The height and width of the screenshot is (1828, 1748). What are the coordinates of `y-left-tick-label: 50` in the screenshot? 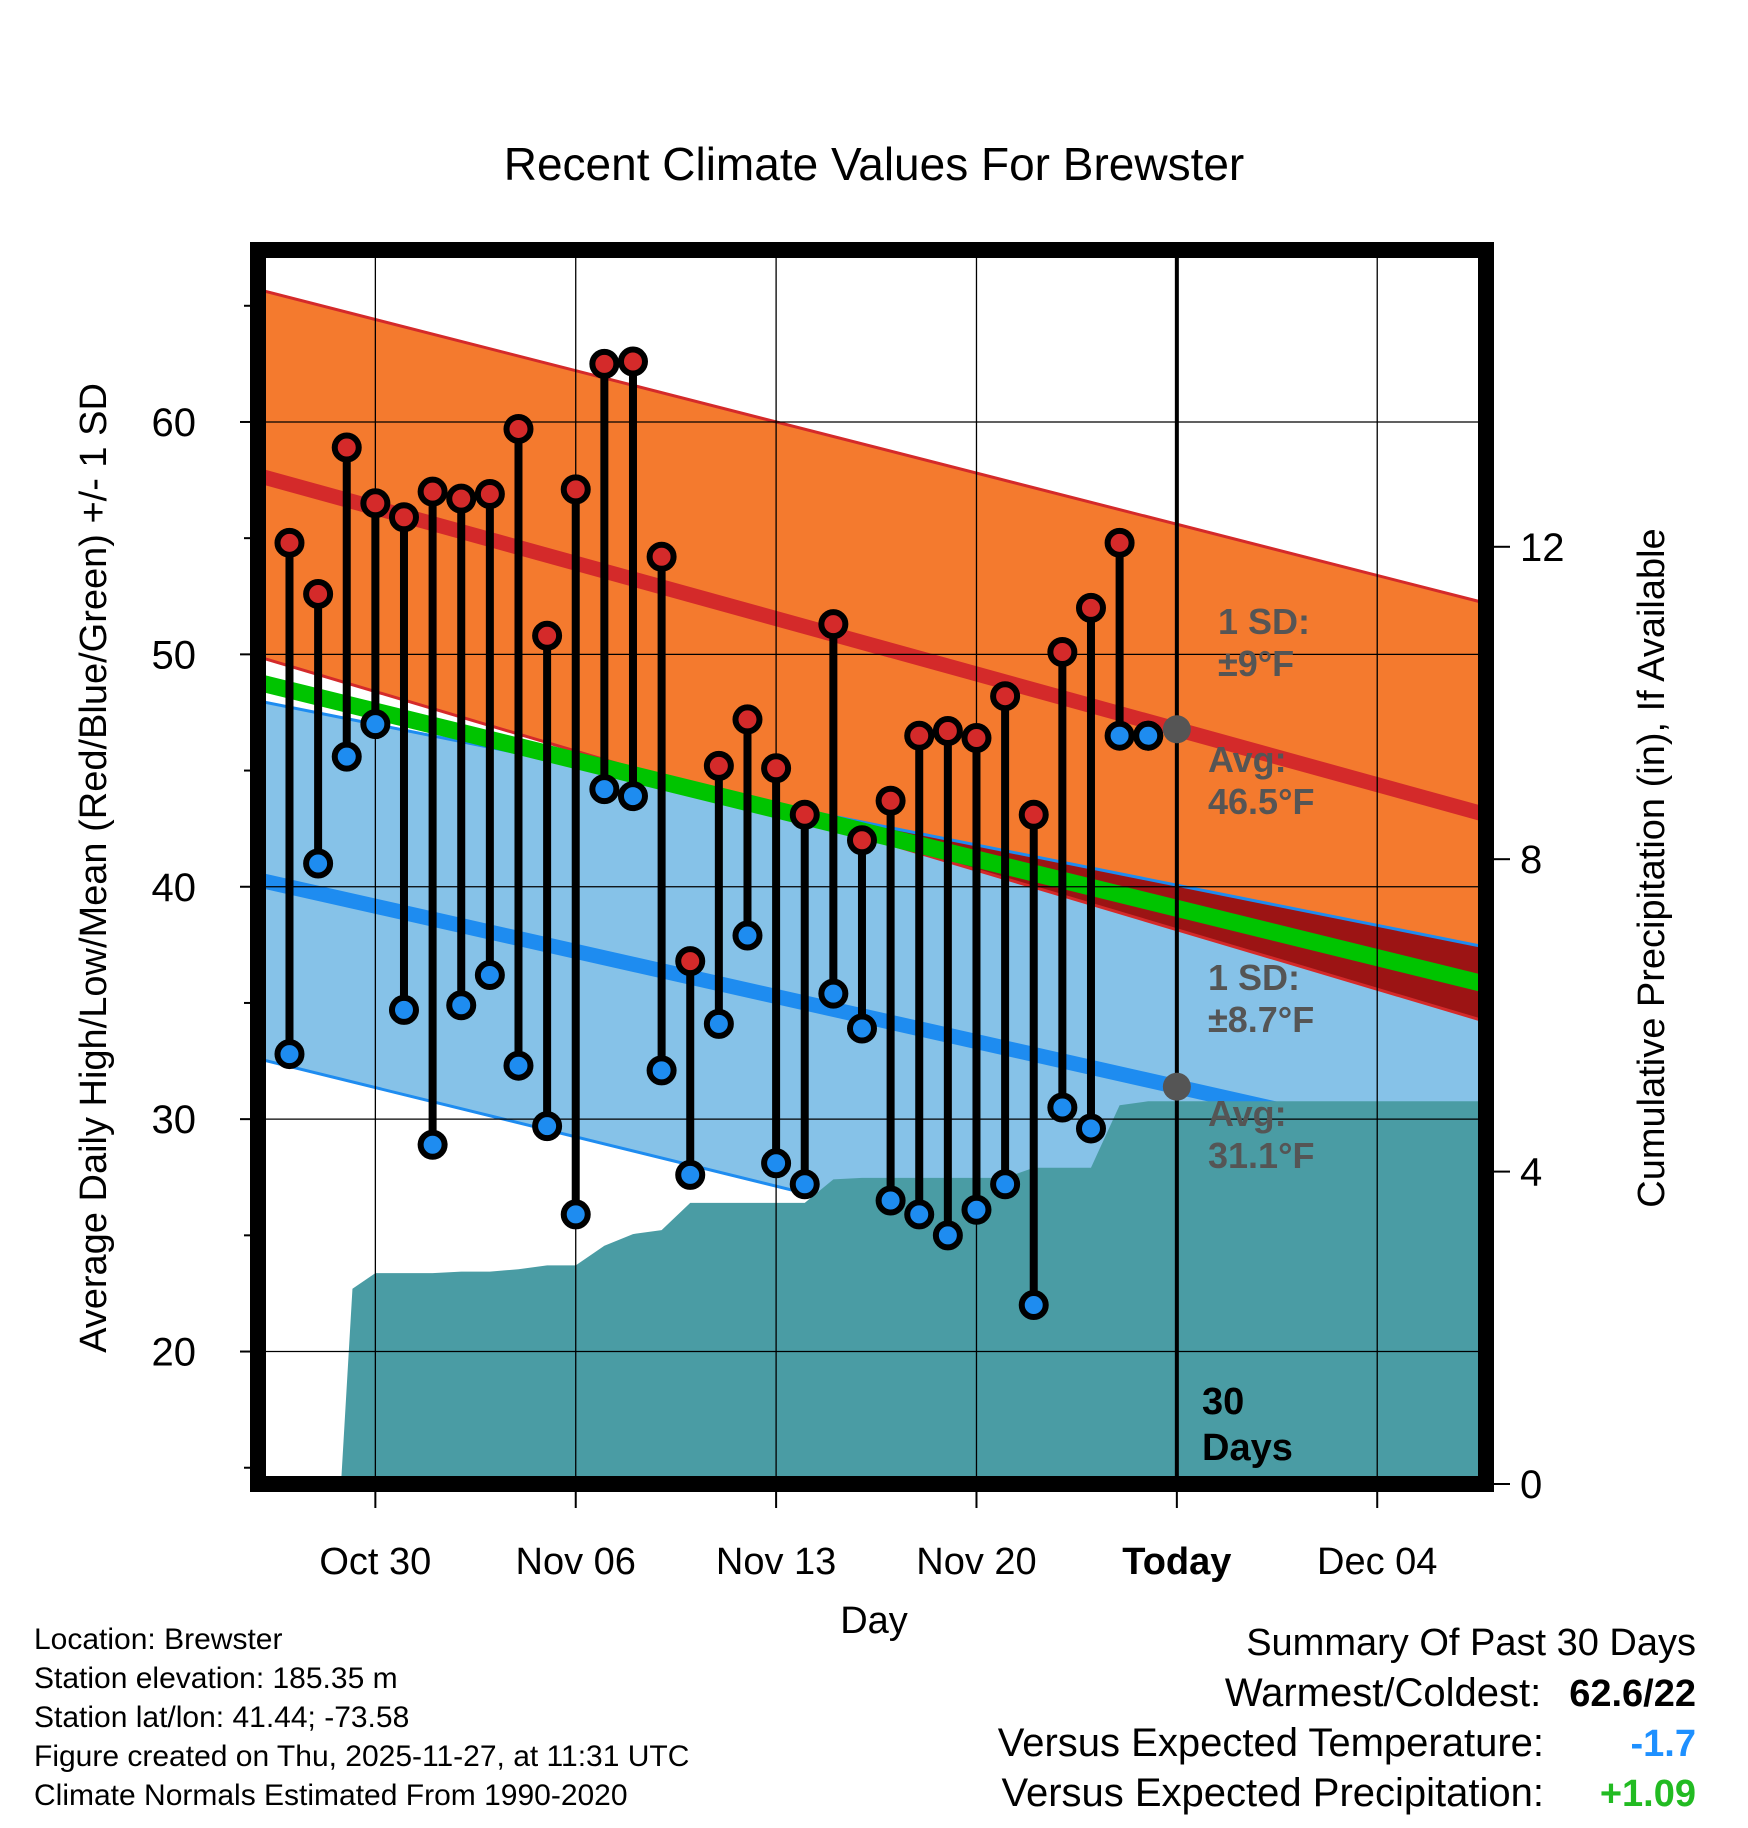 It's located at (174, 655).